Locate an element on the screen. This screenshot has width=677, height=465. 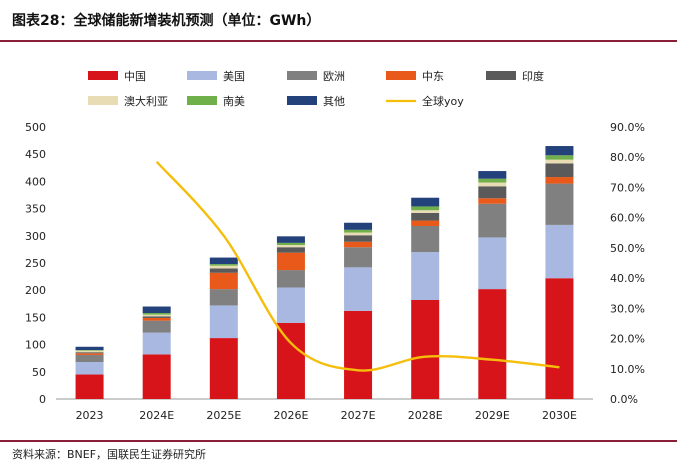
y2-tick-label: 0.0% is located at coordinates (624, 399).